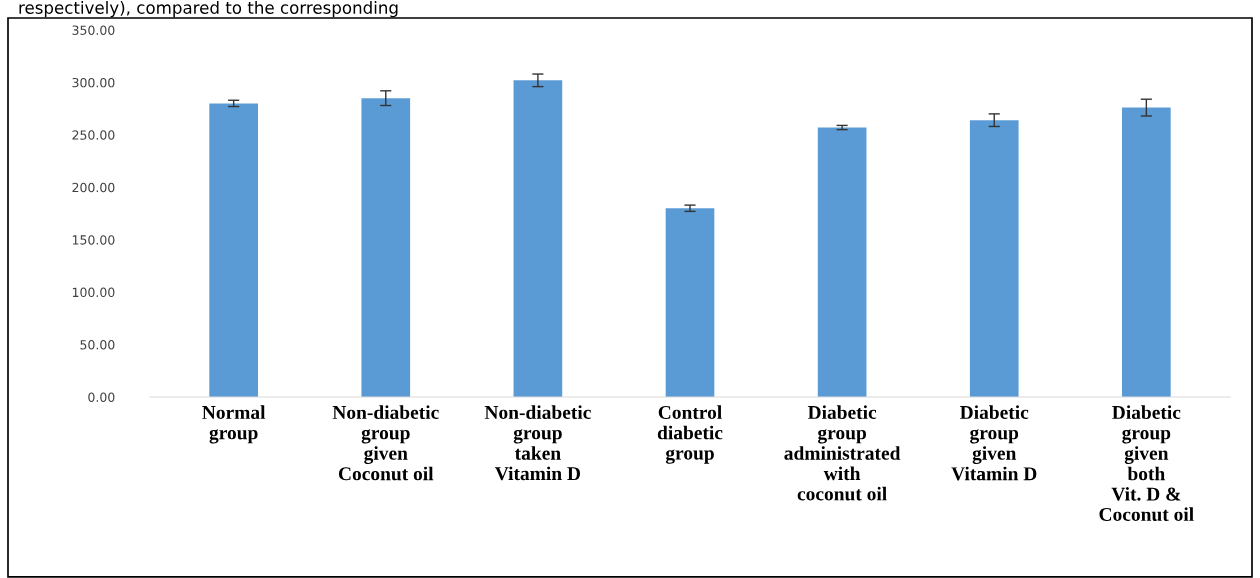 This screenshot has width=1260, height=578. I want to click on x-tick-label: Diabetic group given Vitamin D, so click(994, 443).